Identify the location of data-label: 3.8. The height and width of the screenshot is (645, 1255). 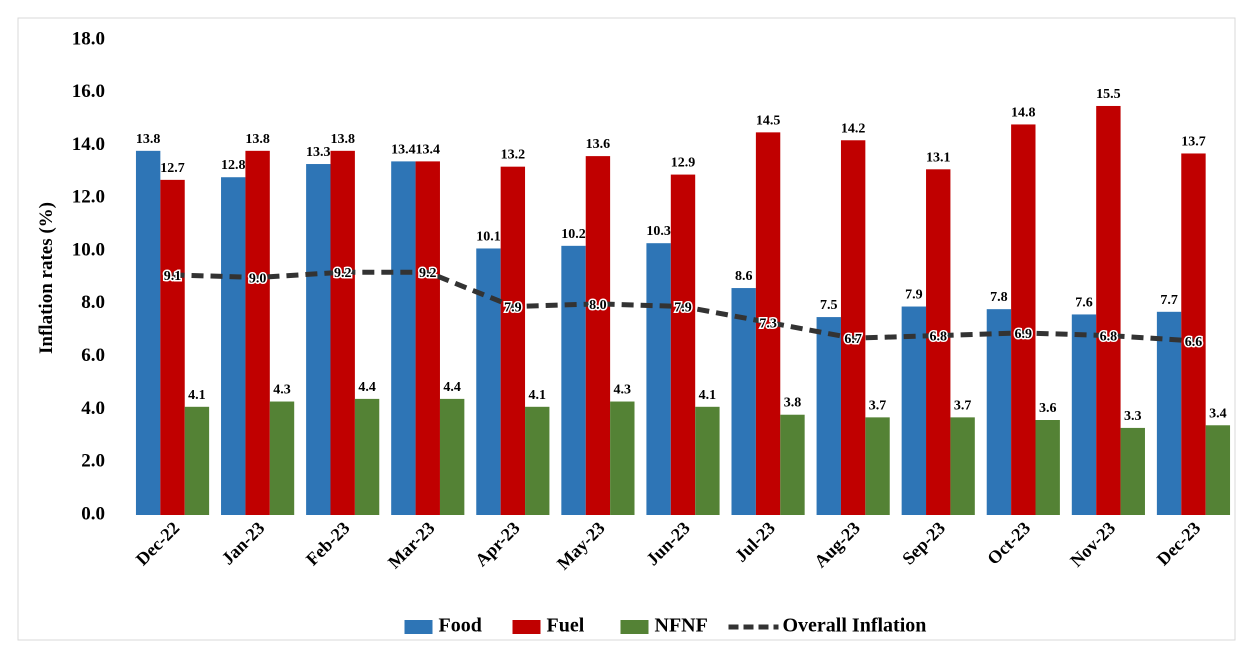
(793, 403).